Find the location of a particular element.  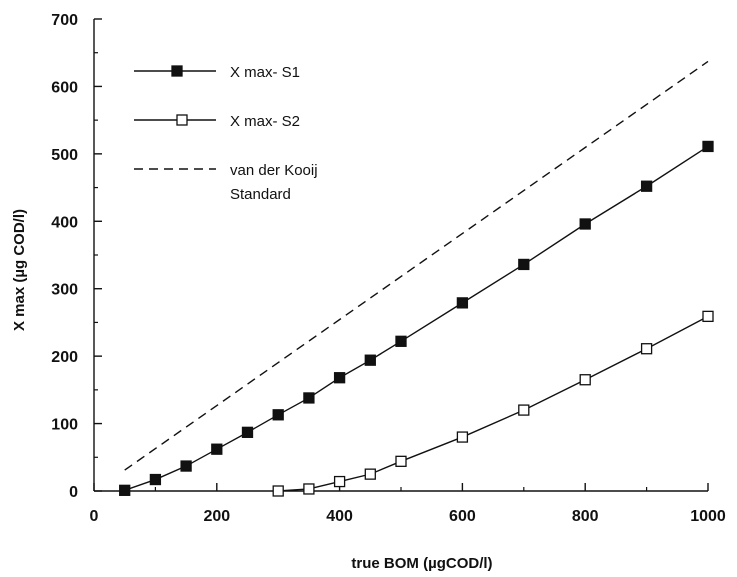

legend-label-3: van der Kooij is located at coordinates (274, 170).